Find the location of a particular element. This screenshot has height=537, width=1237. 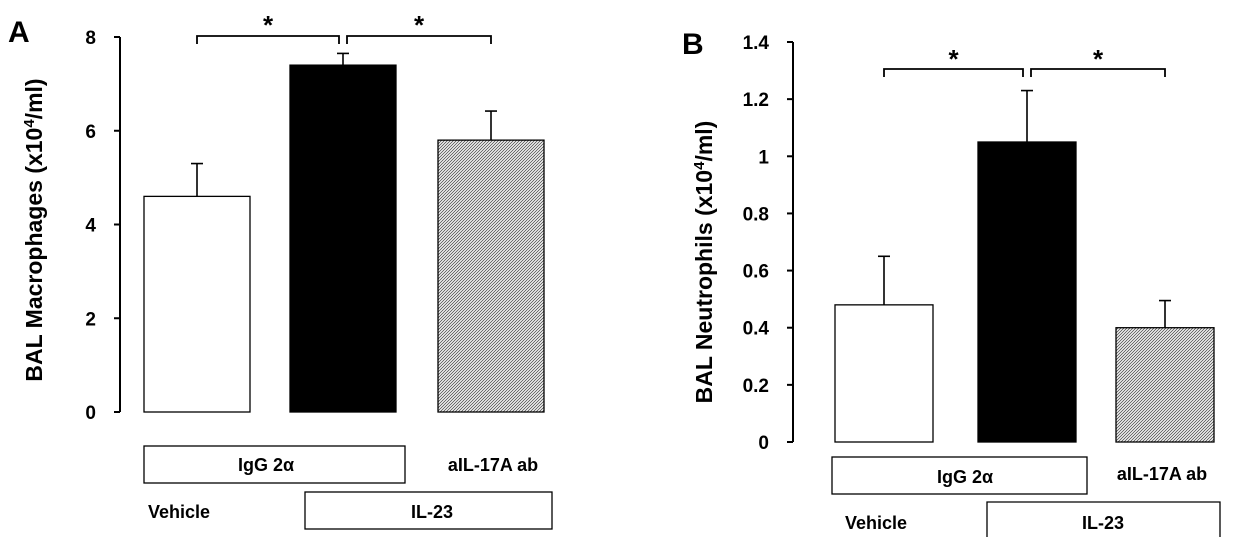

panel-a-il23-label: IL-23 is located at coordinates (432, 512).